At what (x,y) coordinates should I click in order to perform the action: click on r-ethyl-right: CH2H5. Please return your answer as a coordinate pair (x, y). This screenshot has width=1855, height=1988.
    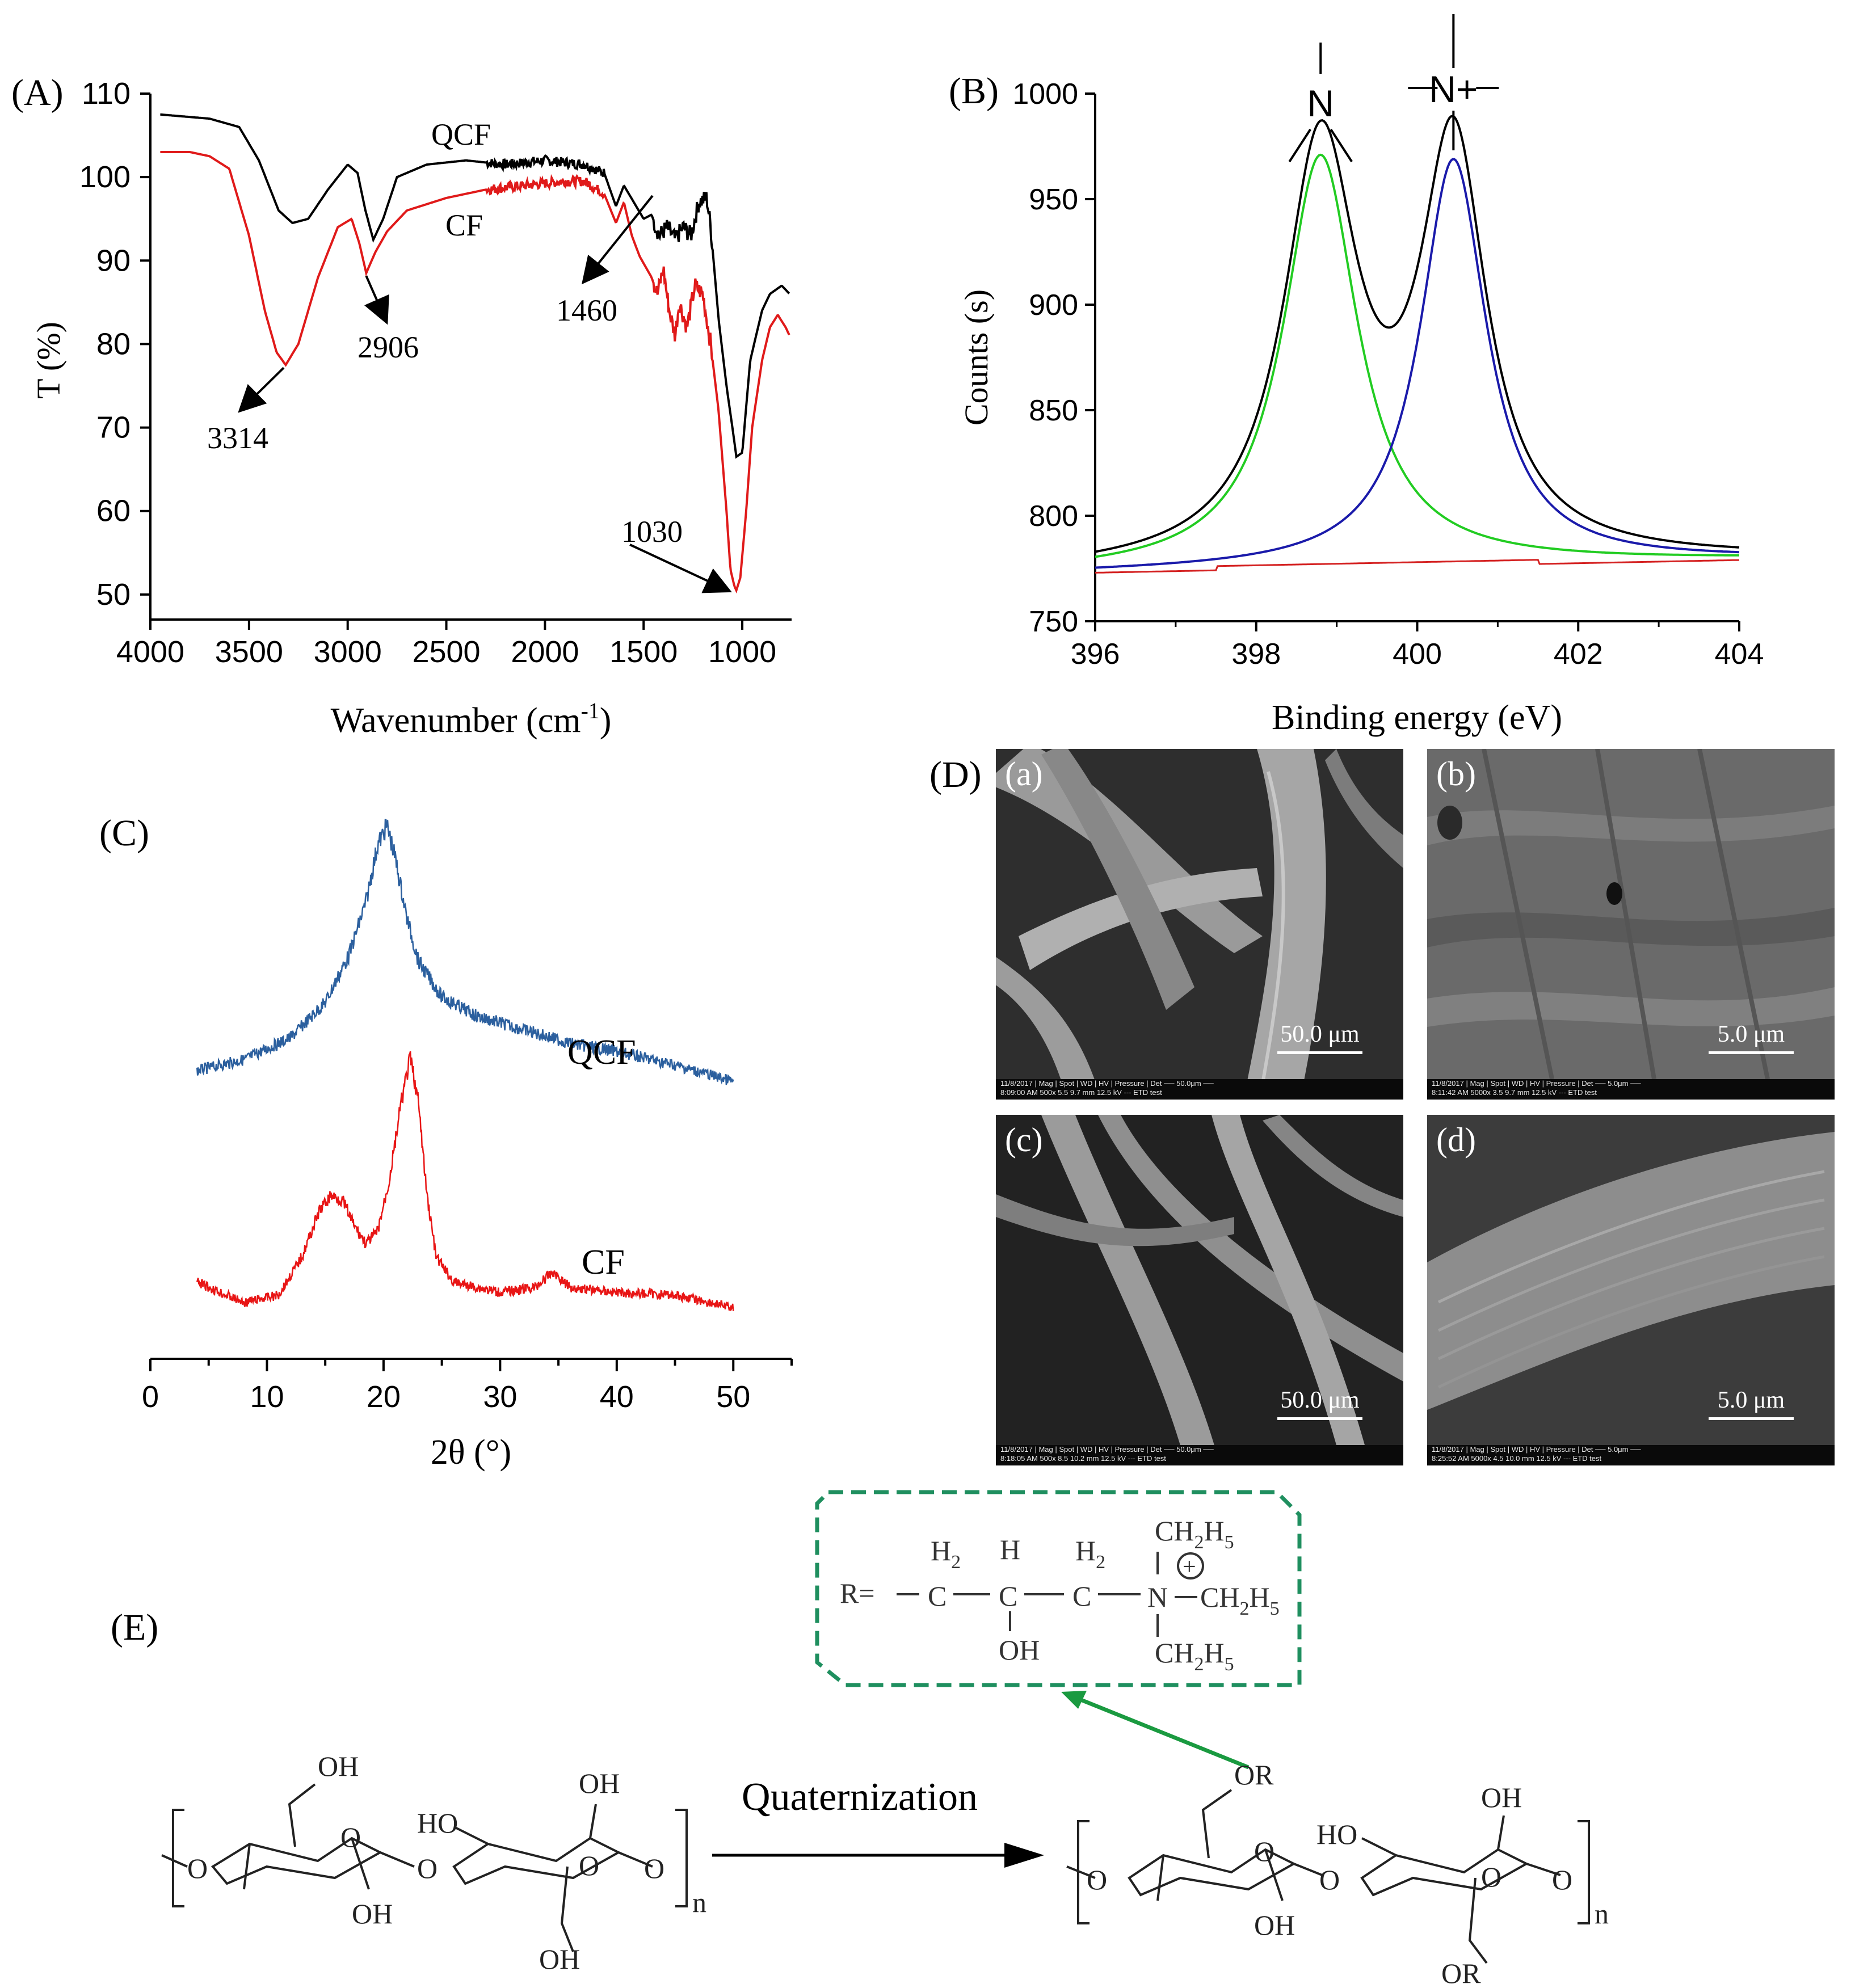
    Looking at the image, I should click on (1240, 1600).